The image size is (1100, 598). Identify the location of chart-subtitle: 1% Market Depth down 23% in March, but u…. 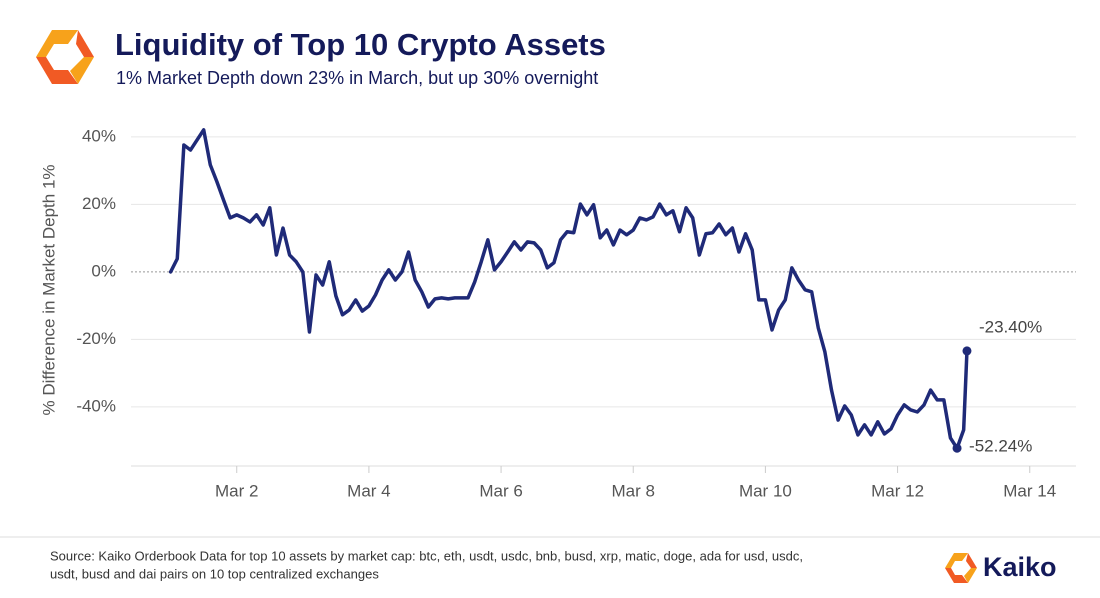
(357, 78).